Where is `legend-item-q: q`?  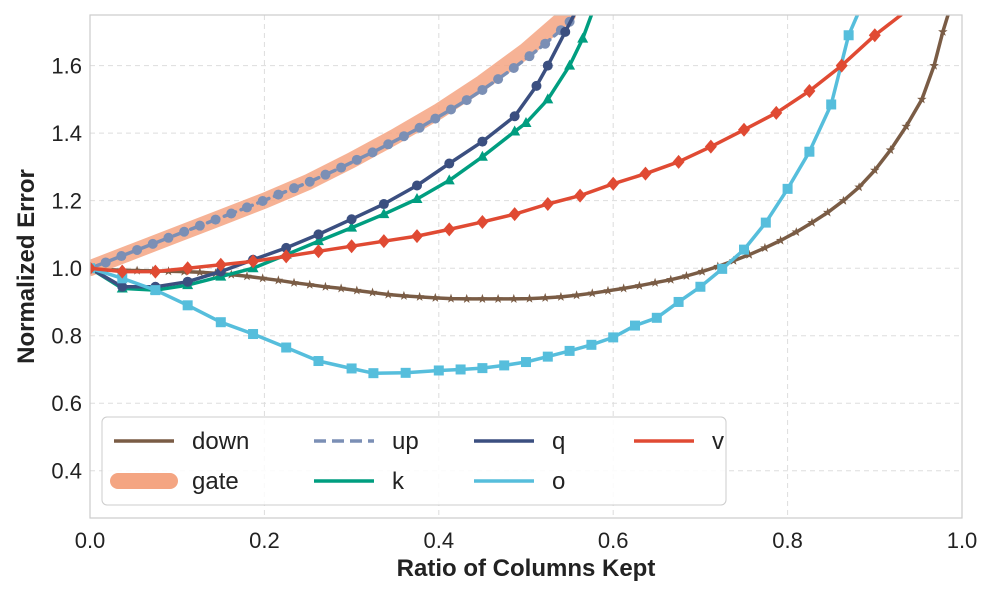
legend-item-q: q is located at coordinates (519, 441).